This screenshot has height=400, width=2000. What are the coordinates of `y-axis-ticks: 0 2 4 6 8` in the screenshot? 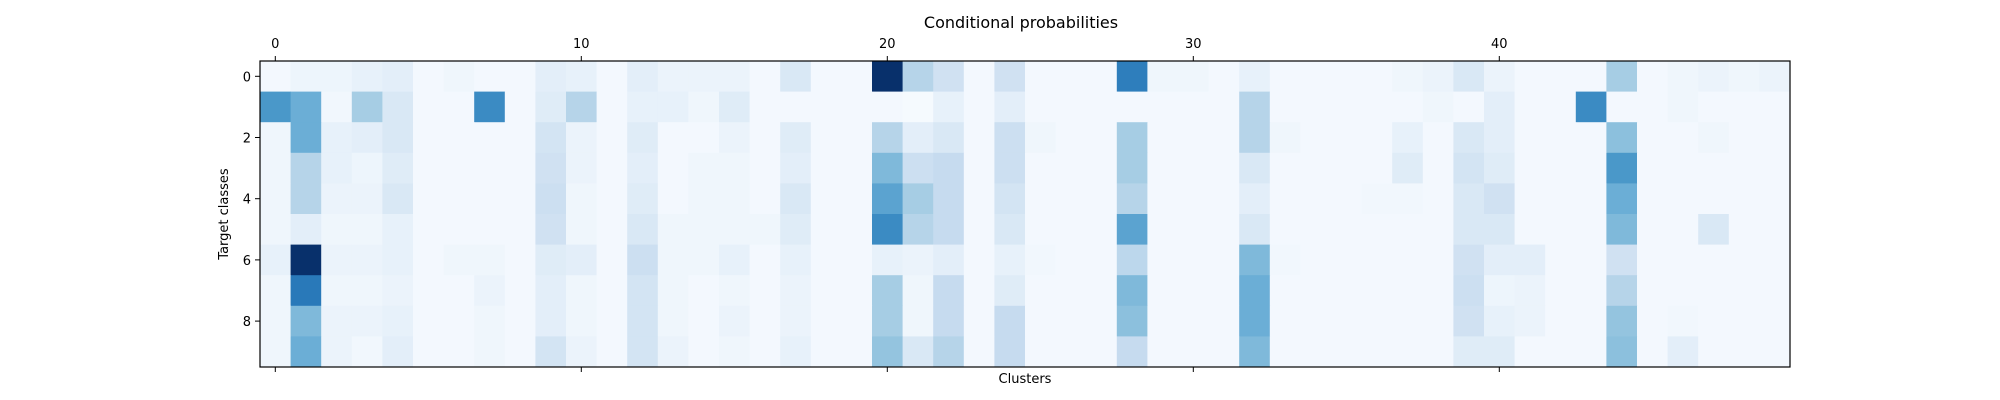 It's located at (251, 200).